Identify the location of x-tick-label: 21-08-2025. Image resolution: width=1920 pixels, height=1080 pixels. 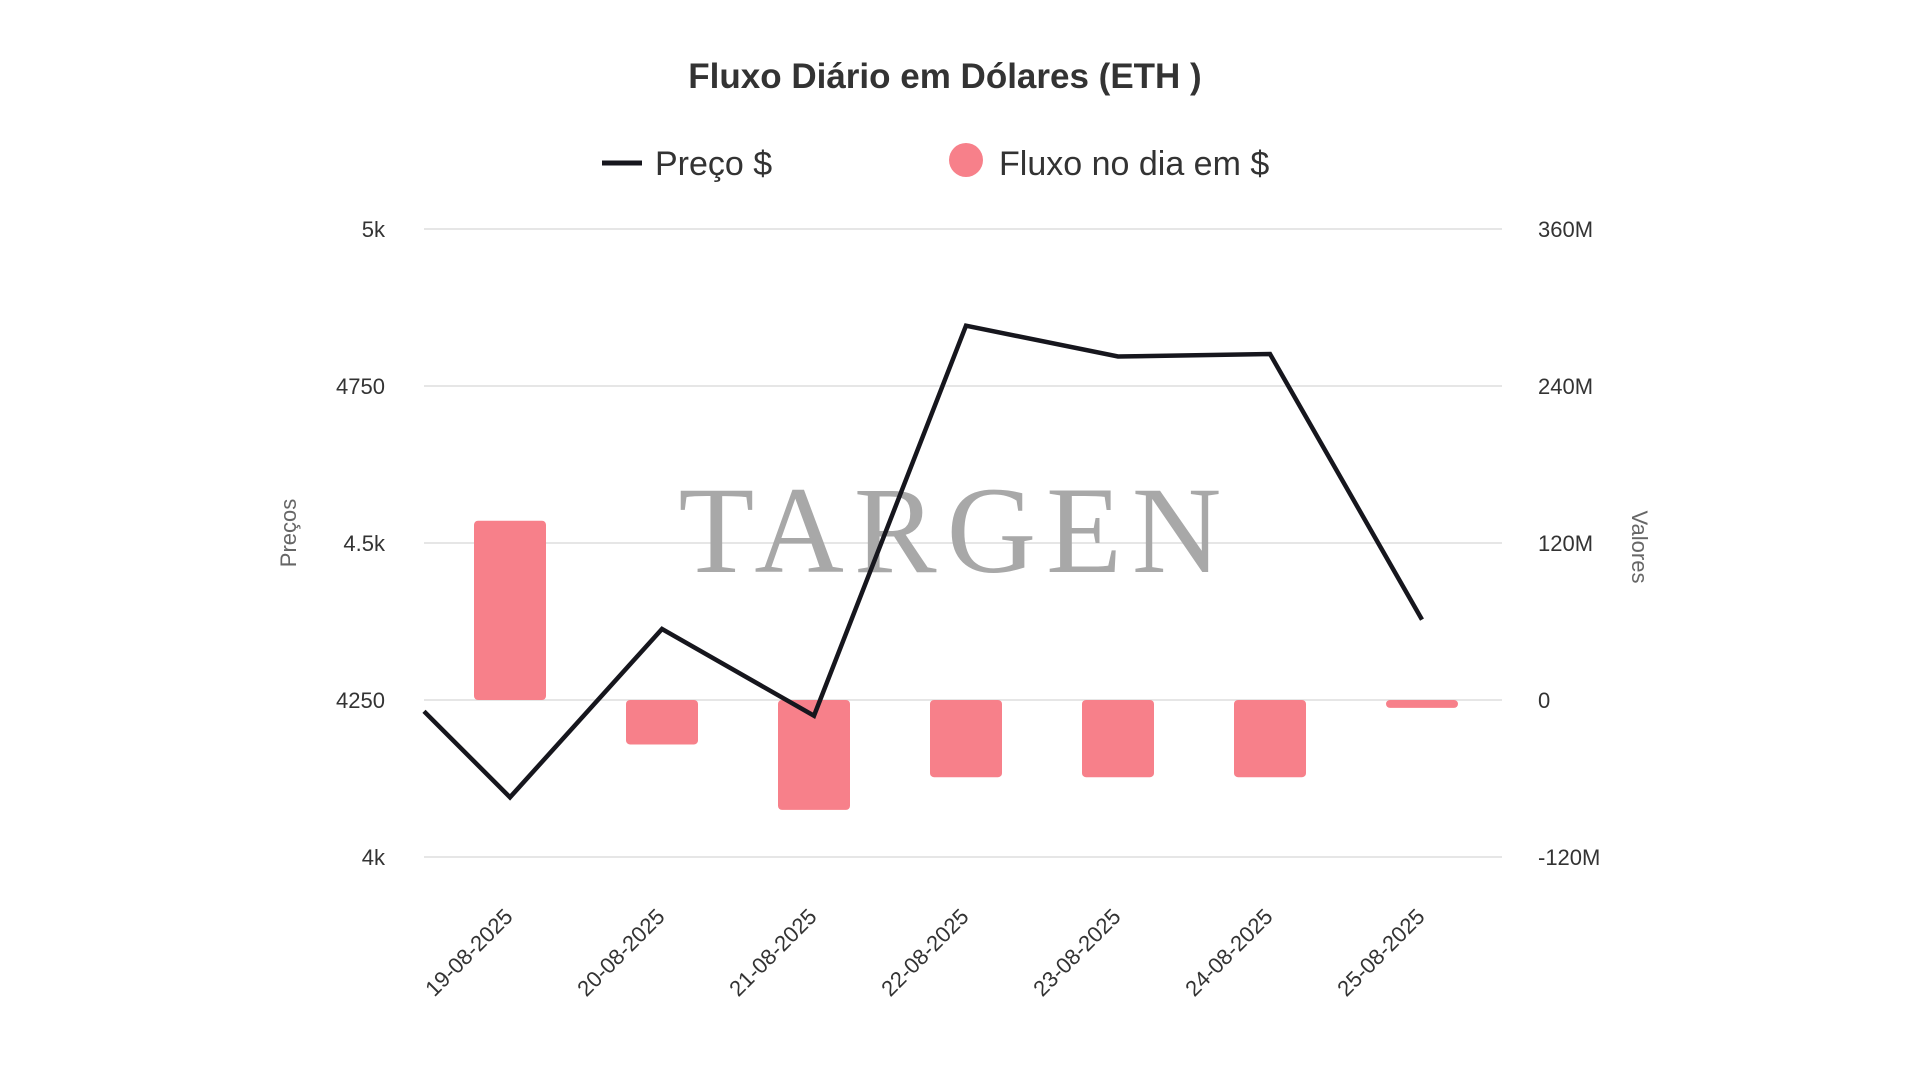
(772, 952).